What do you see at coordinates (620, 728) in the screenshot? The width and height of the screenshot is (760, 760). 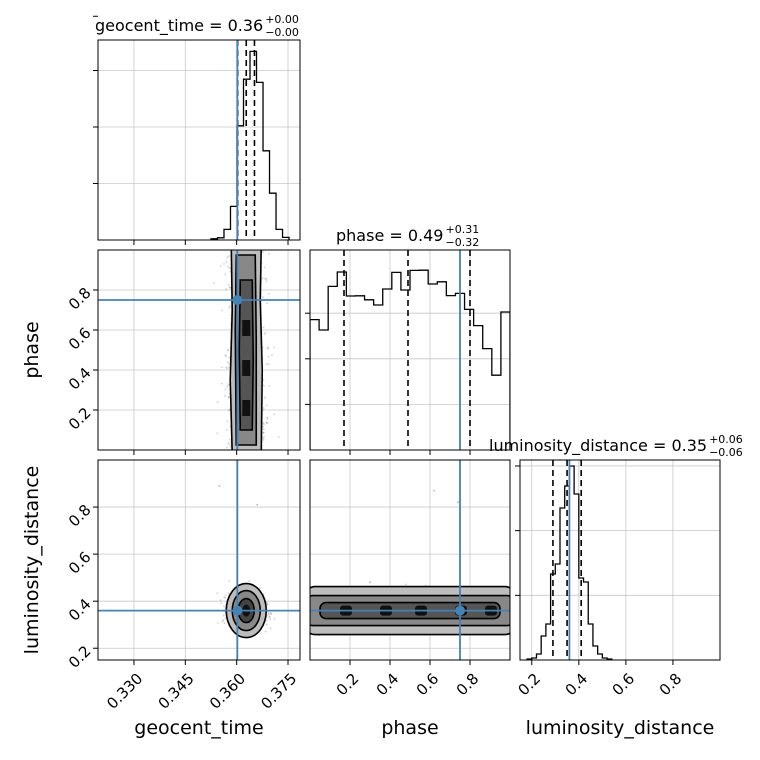 I see `x-axis-label: luminosity_distance` at bounding box center [620, 728].